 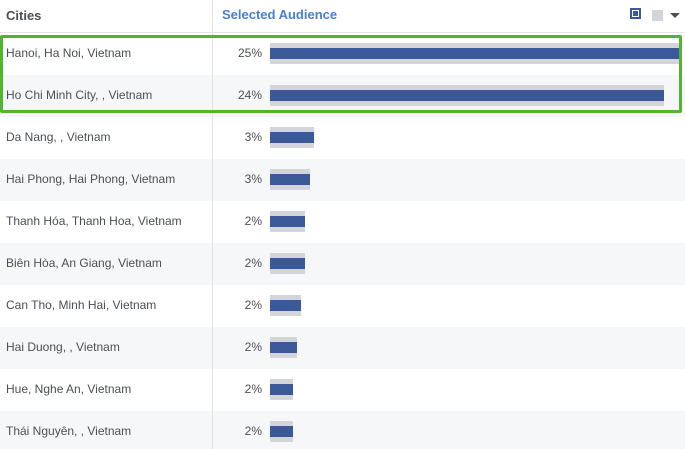 What do you see at coordinates (94, 221) in the screenshot?
I see `city-name: Thanh Hóa, Thanh Hoa, Vietnam` at bounding box center [94, 221].